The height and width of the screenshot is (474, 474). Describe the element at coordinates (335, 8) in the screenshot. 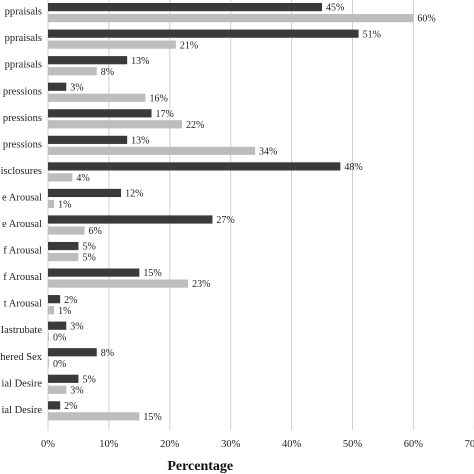

I see `data-label: 45%` at that location.